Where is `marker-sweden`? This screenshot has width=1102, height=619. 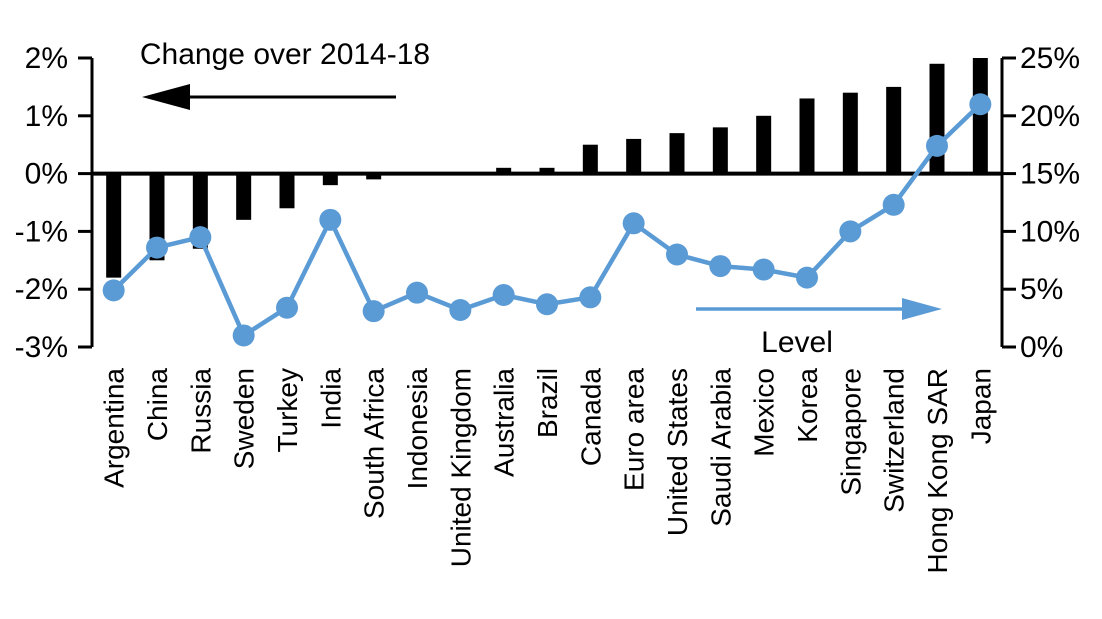
marker-sweden is located at coordinates (243, 335).